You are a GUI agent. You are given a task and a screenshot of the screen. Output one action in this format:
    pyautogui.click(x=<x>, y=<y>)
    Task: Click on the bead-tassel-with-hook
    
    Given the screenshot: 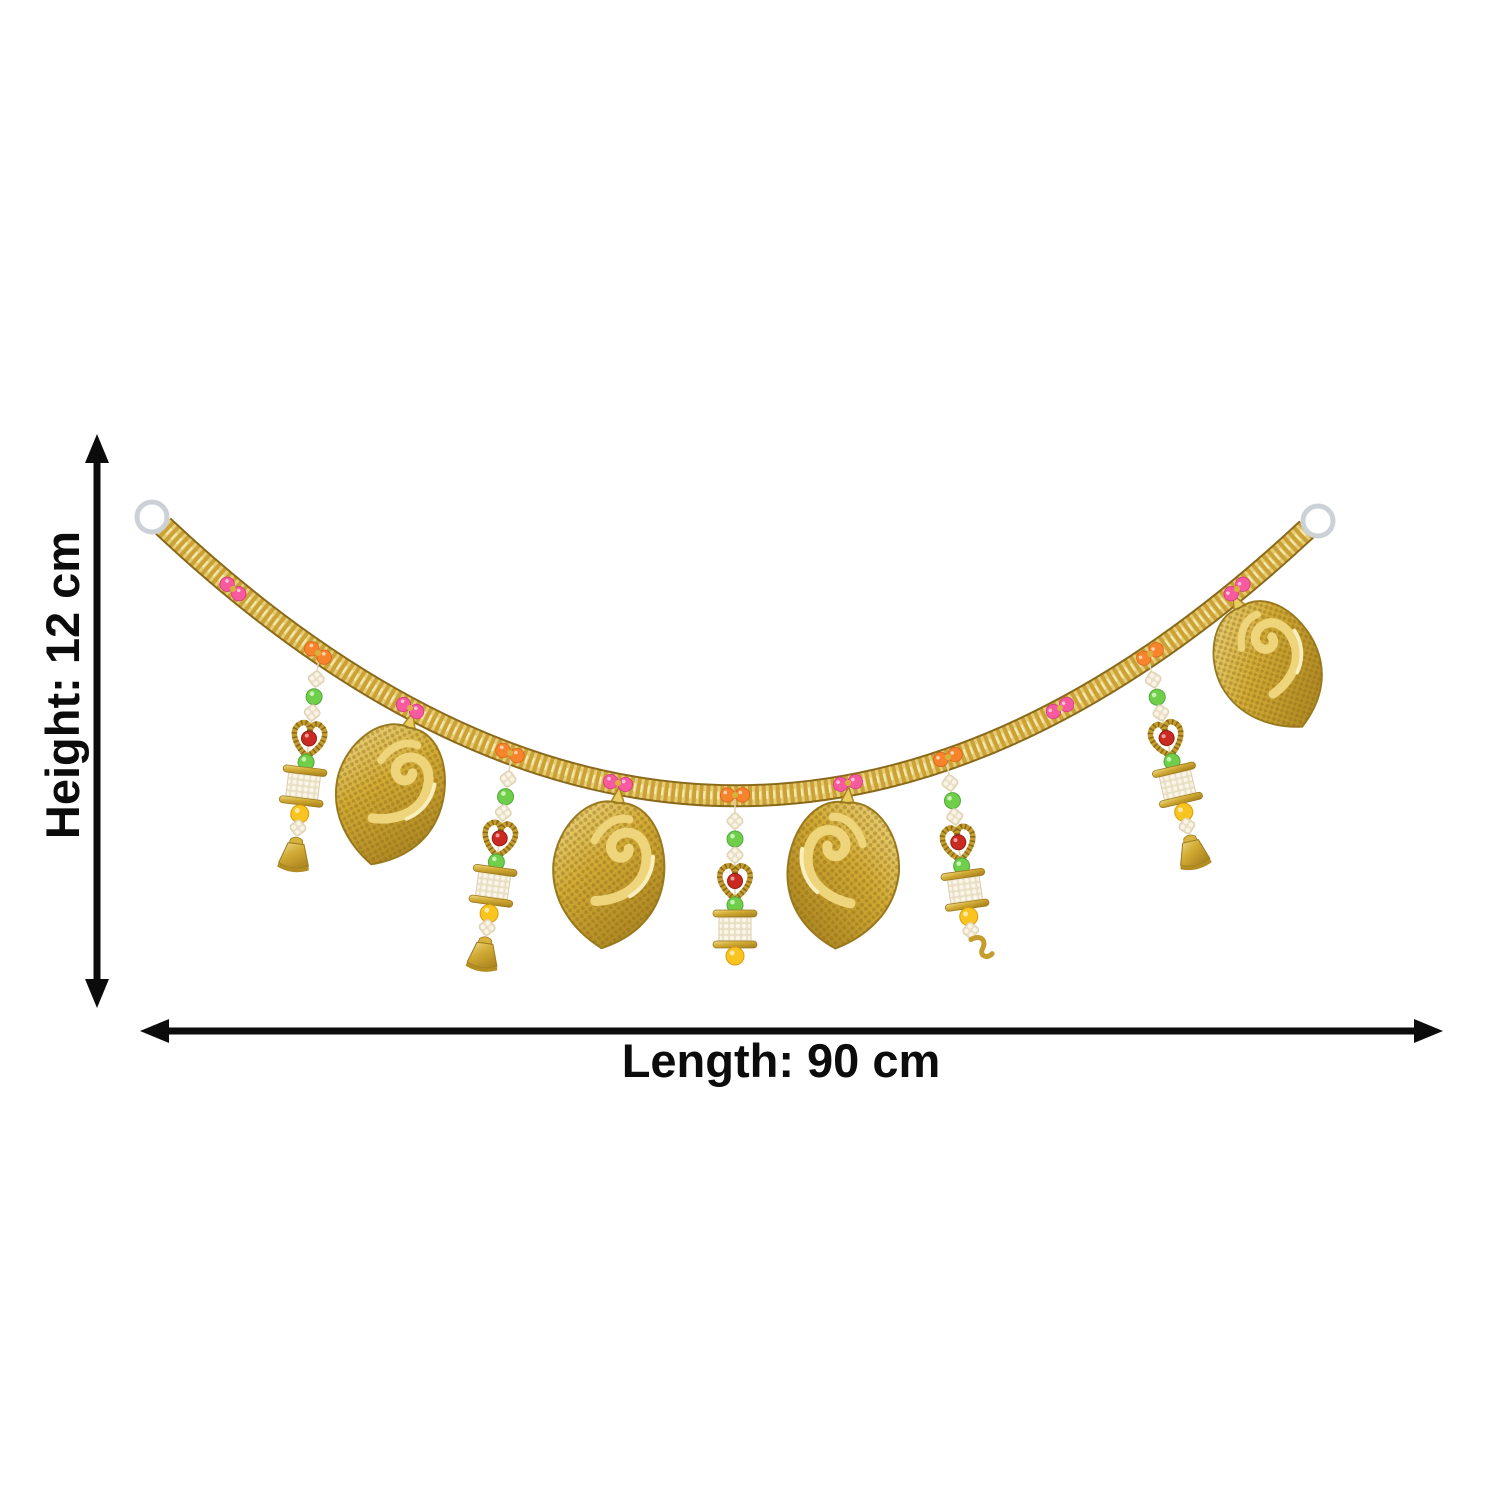 What is the action you would take?
    pyautogui.click(x=960, y=859)
    